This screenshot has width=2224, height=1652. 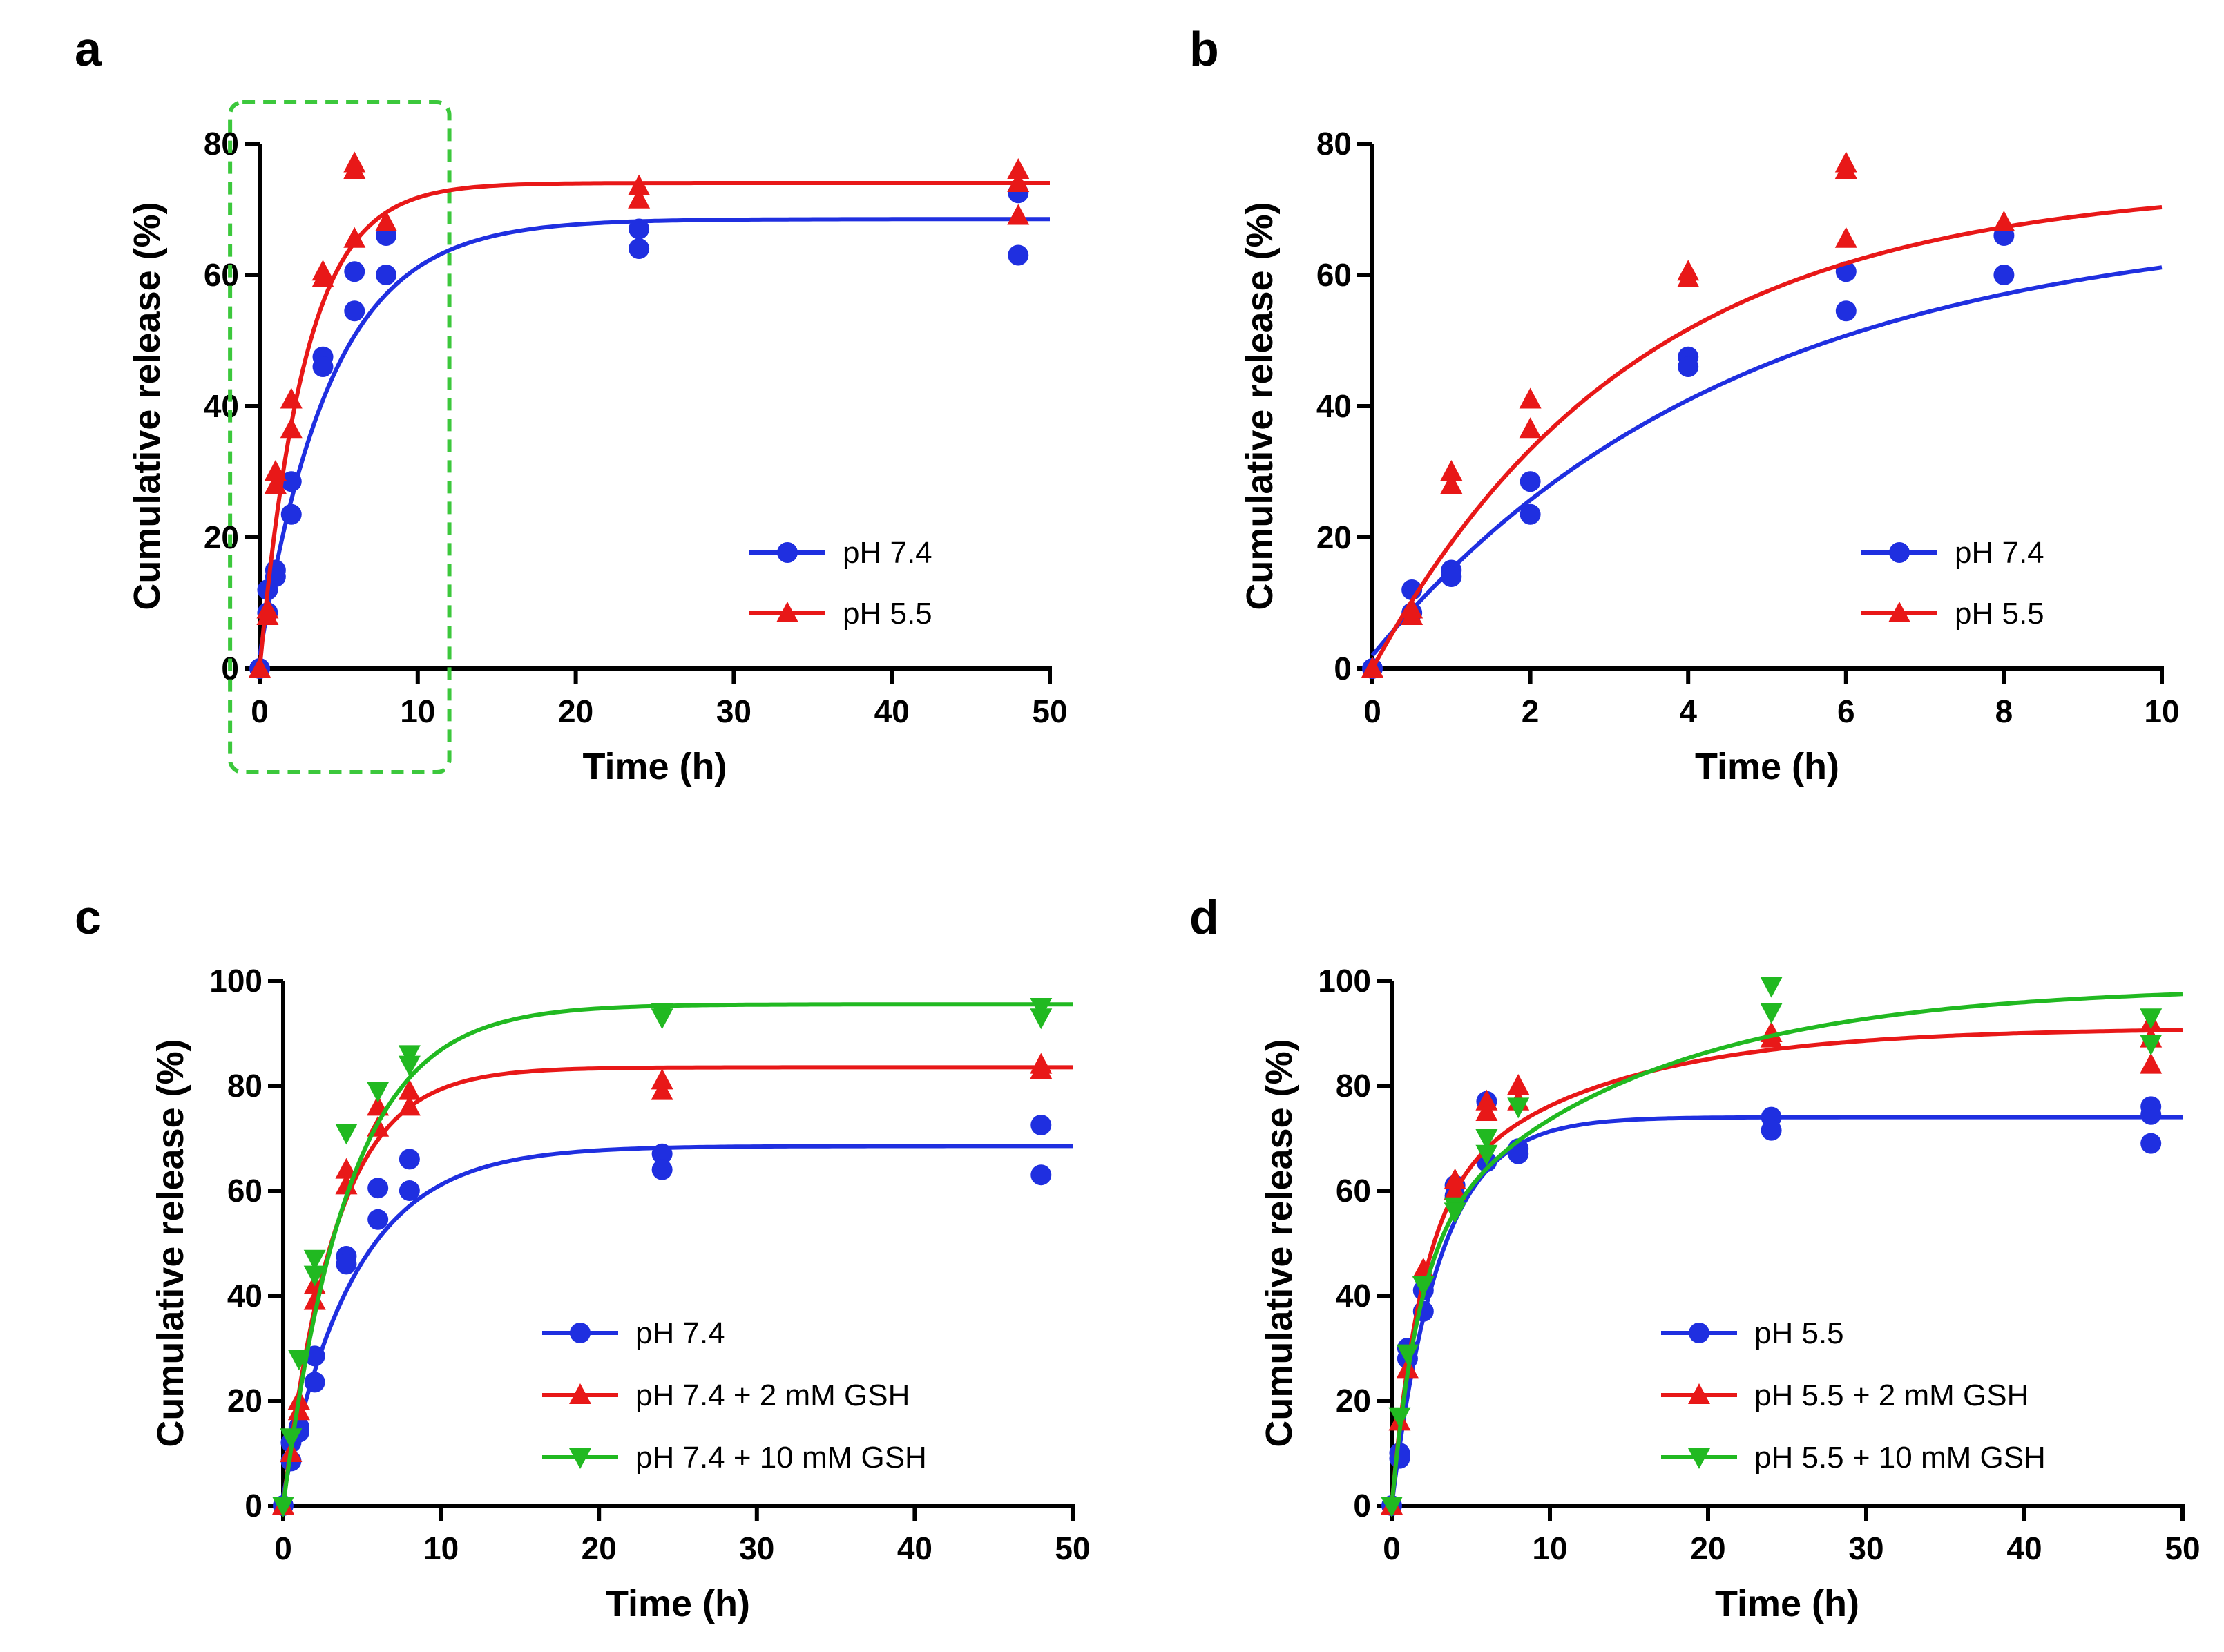 I want to click on x-tick-label: 2, so click(x=1531, y=711).